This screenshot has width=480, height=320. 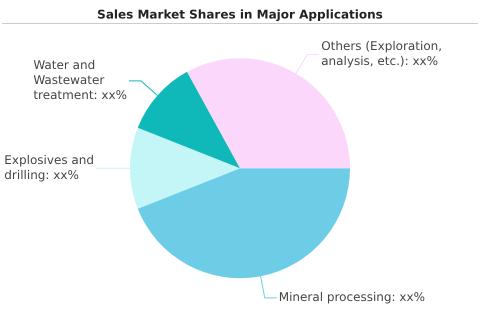 What do you see at coordinates (240, 14) in the screenshot?
I see `chart-title: Sales Market Shares in Major Applications` at bounding box center [240, 14].